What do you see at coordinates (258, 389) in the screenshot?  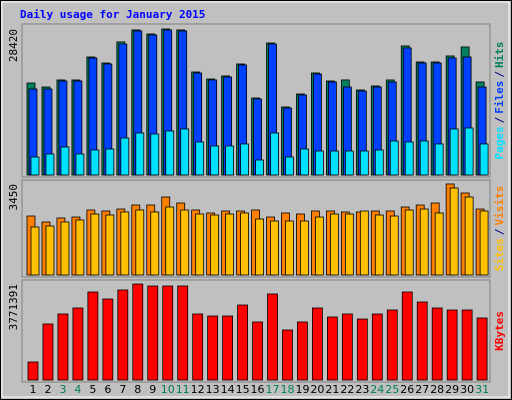 I see `x-tick-label: 16` at bounding box center [258, 389].